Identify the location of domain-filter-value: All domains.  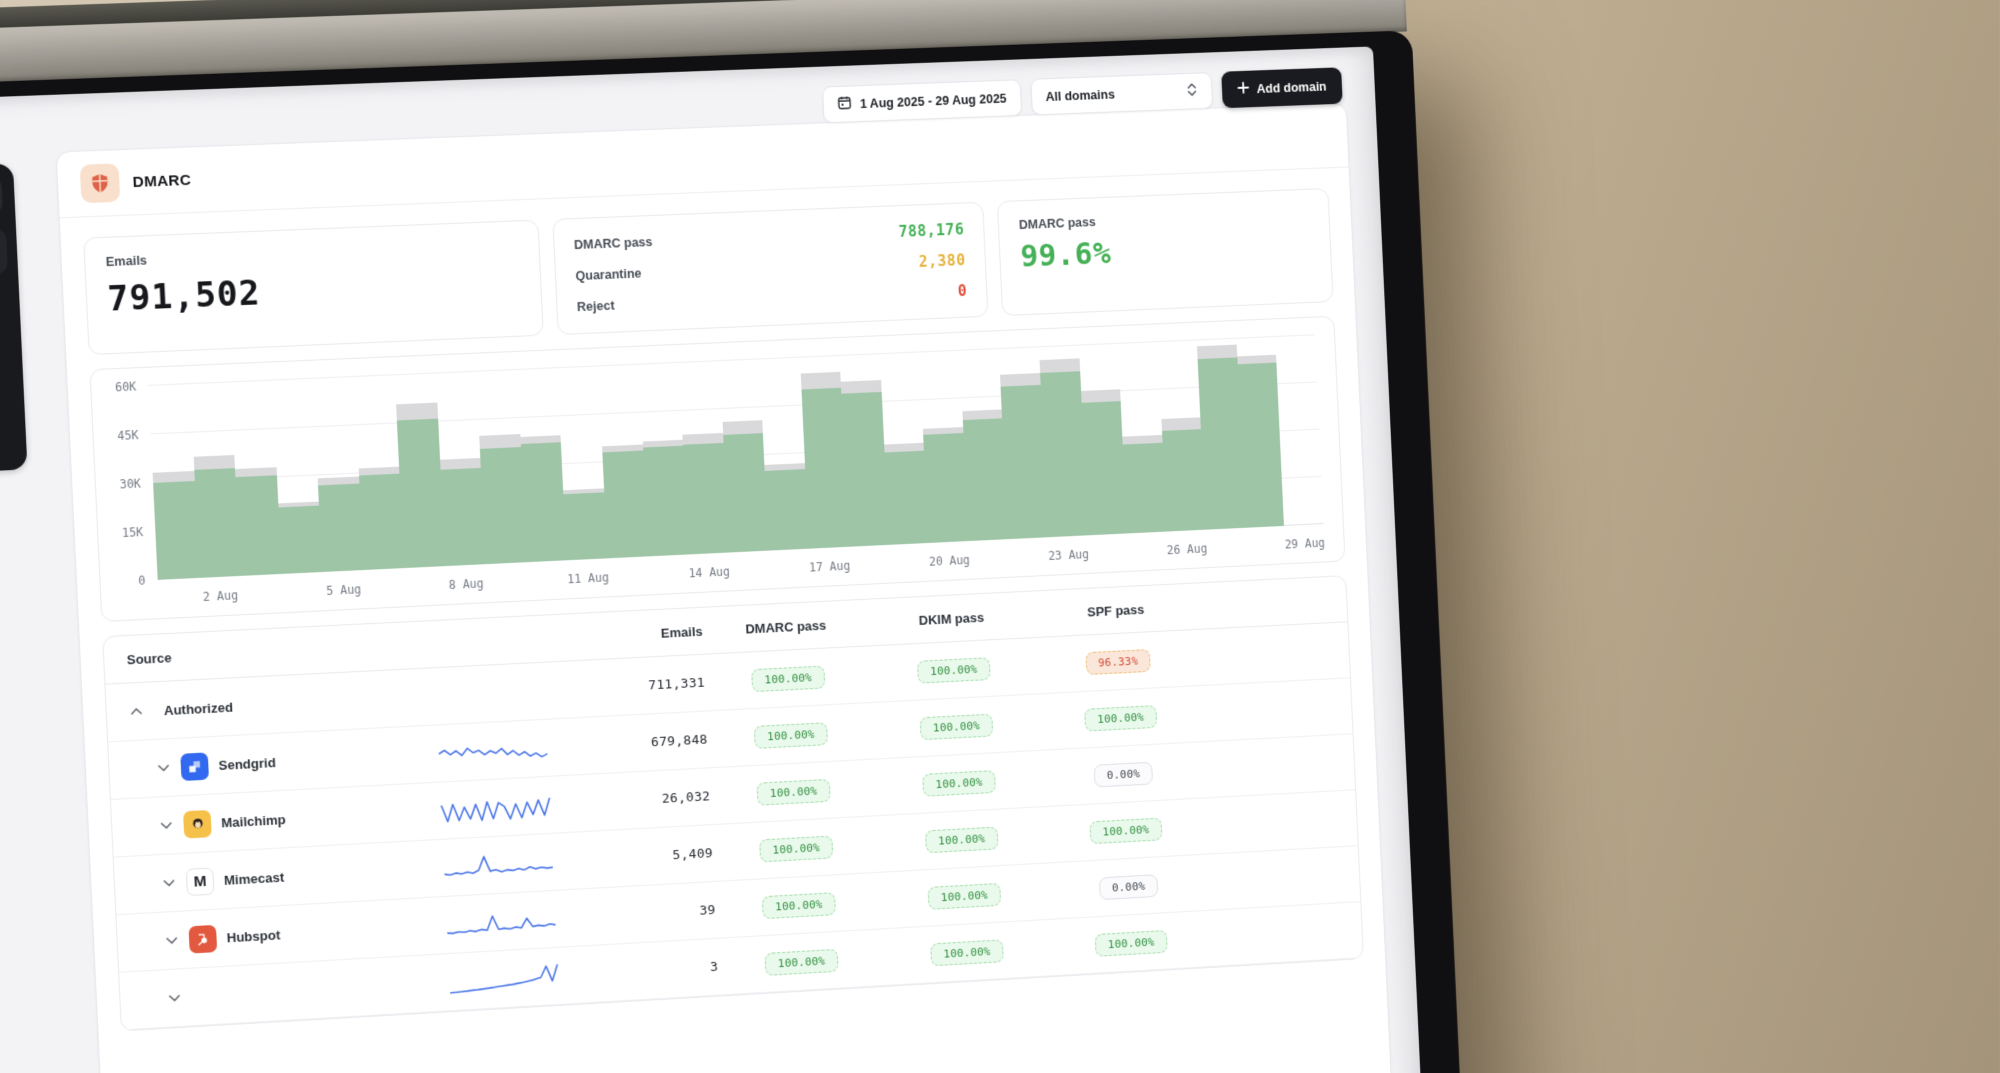
(1080, 95).